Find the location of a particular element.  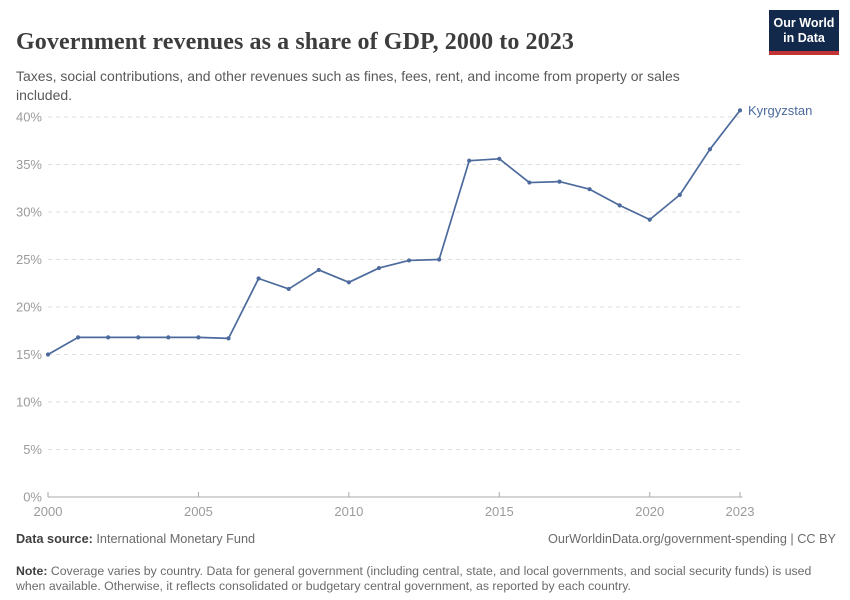

x-axis-label: 2015 is located at coordinates (499, 511).